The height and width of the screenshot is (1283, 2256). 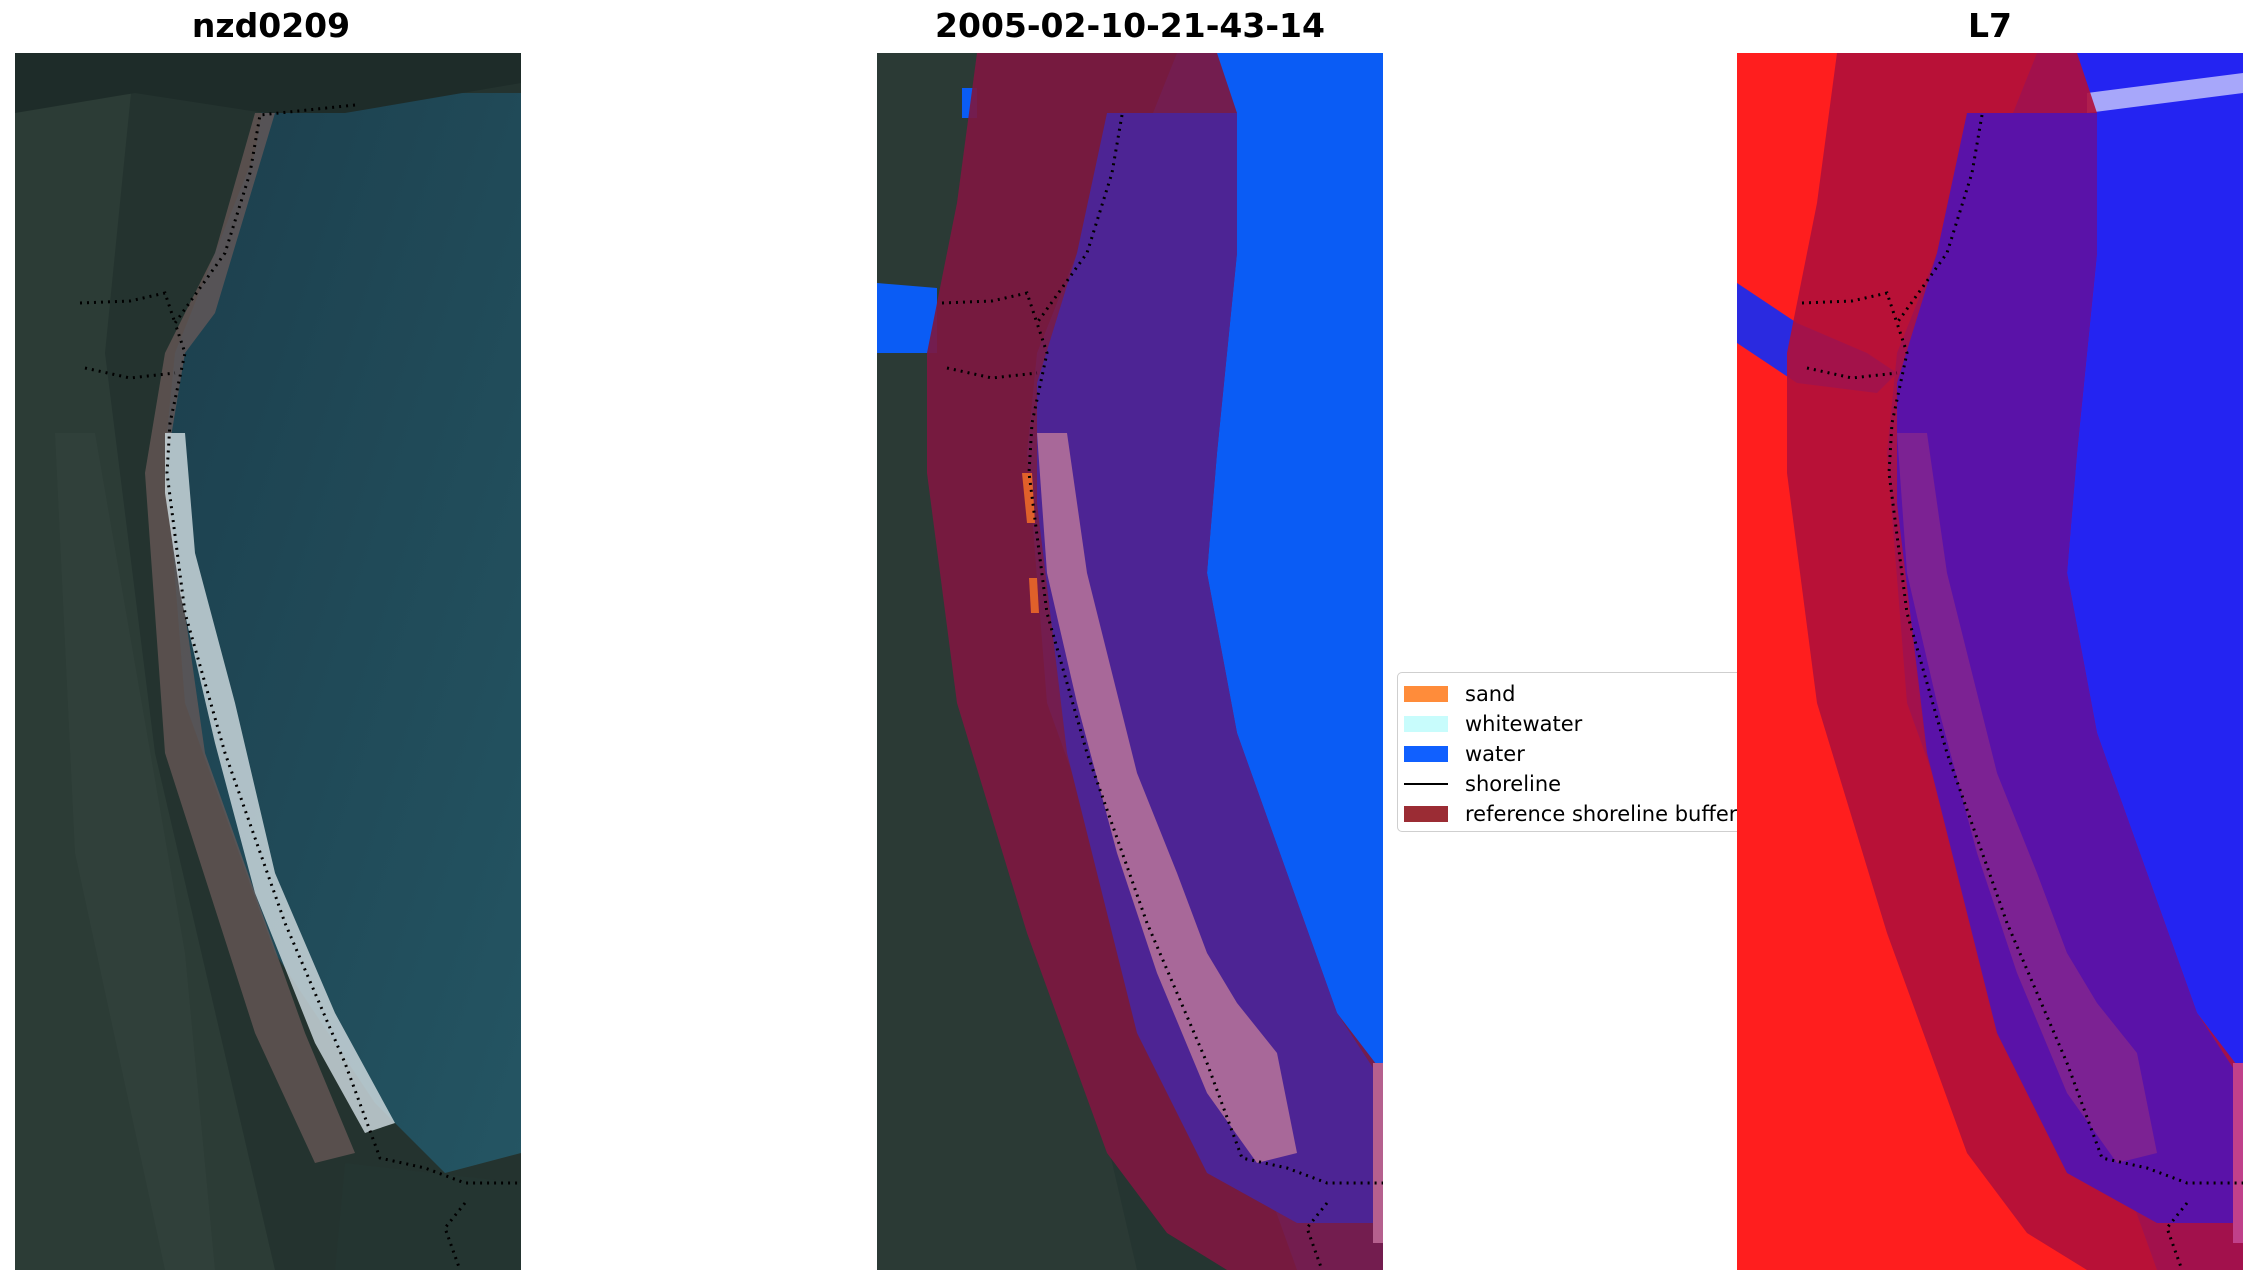 I want to click on water-swatch, so click(x=1426, y=754).